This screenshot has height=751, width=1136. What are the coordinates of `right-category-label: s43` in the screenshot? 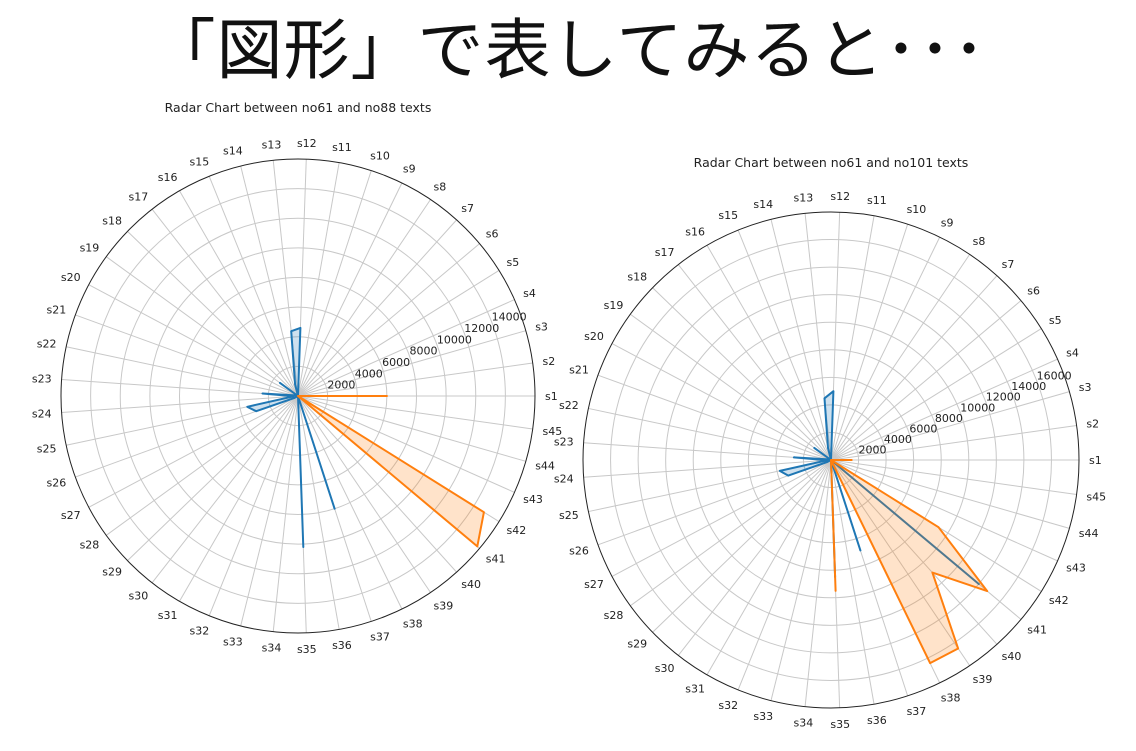 It's located at (1076, 567).